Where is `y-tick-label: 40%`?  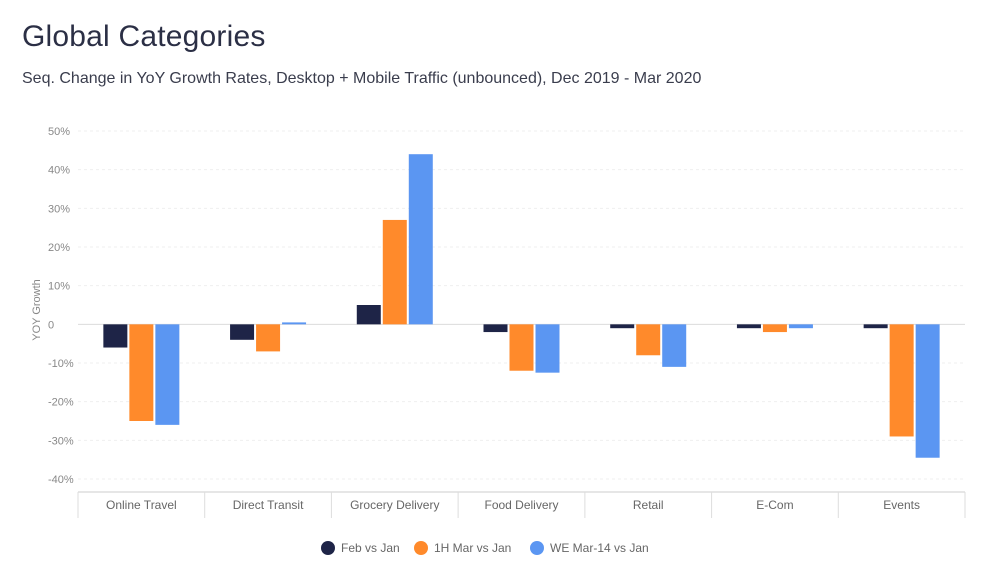 y-tick-label: 40% is located at coordinates (59, 171).